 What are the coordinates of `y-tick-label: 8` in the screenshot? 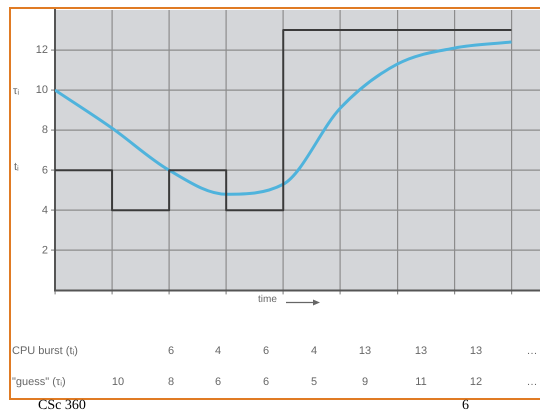 It's located at (45, 130).